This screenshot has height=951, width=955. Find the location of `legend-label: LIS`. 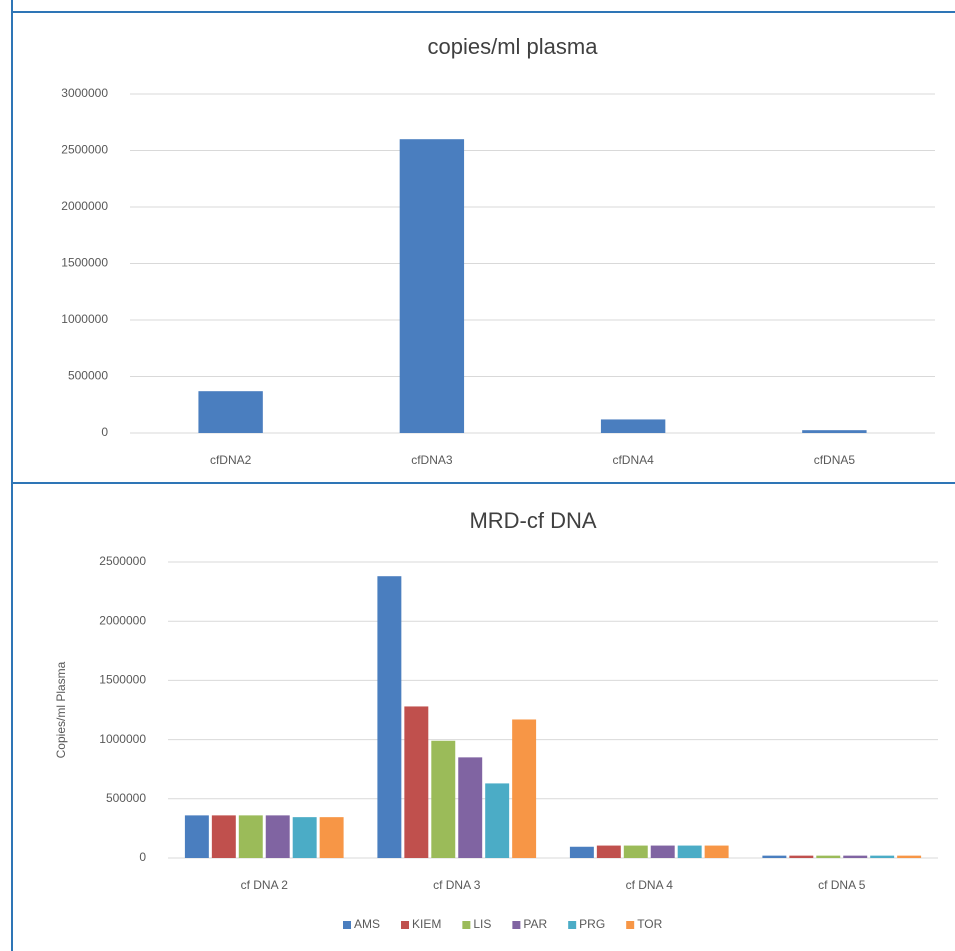

legend-label: LIS is located at coordinates (482, 924).